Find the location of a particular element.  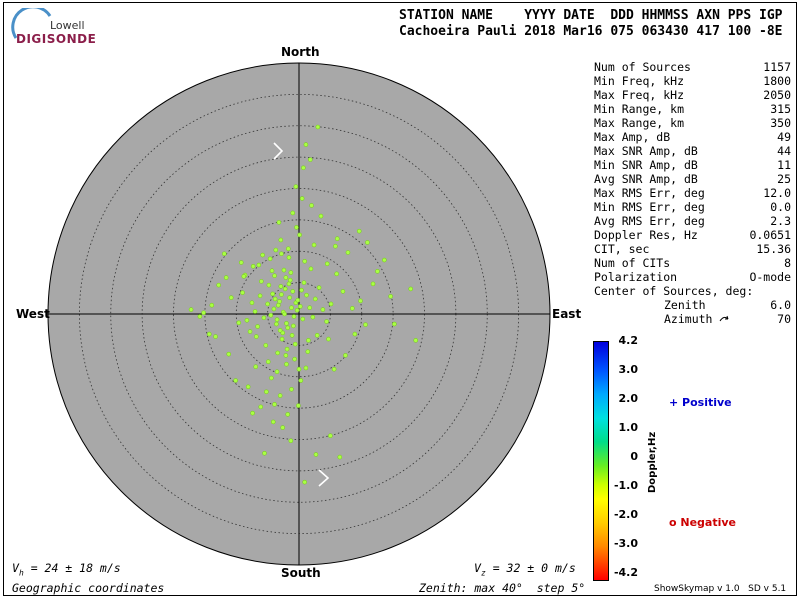

logo-arc-icon is located at coordinates (31, 23).